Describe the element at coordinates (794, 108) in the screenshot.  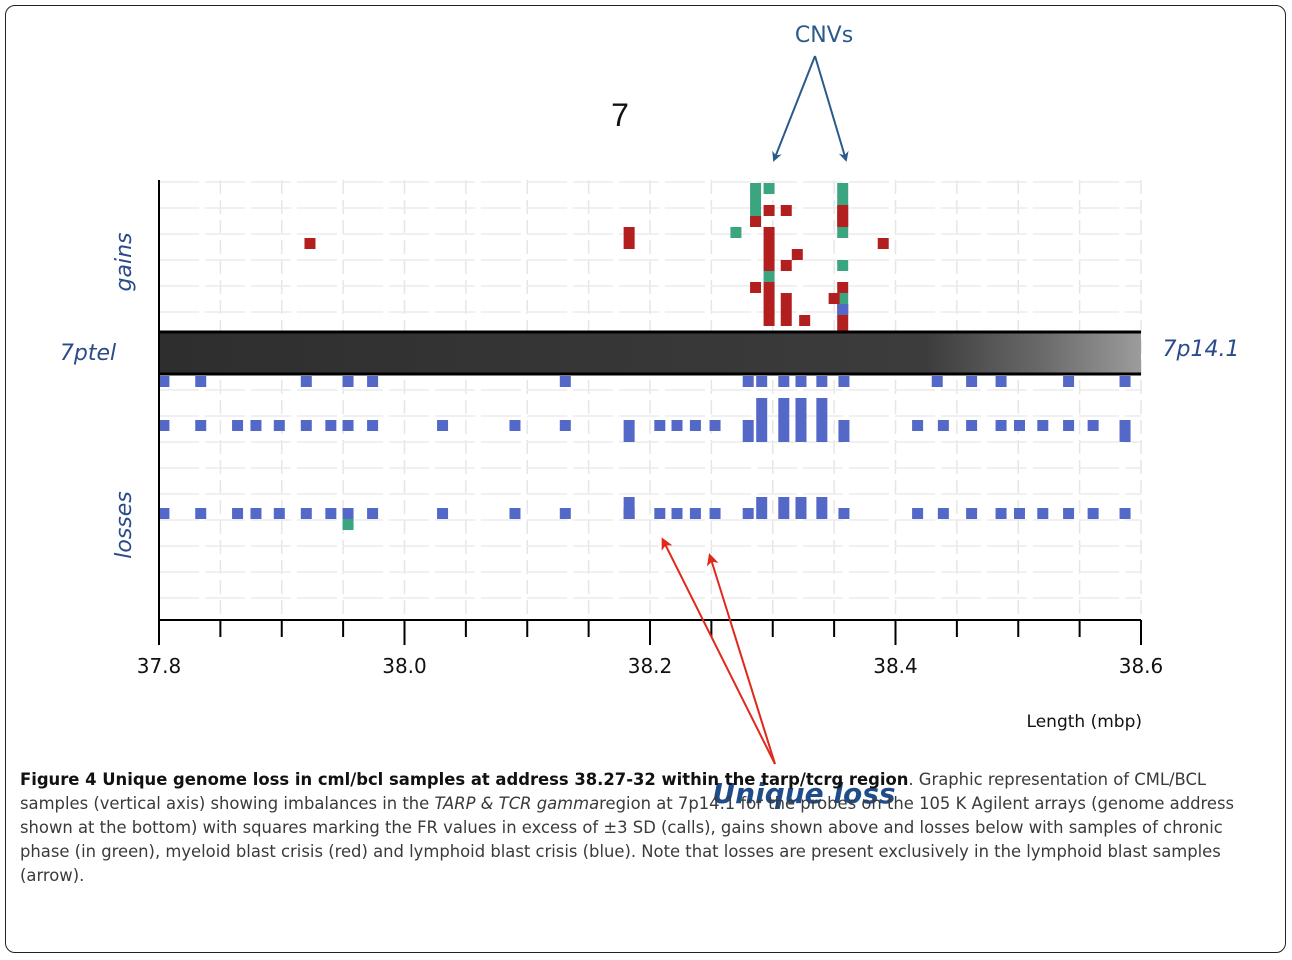
I see `cnvs-arrow-left` at that location.